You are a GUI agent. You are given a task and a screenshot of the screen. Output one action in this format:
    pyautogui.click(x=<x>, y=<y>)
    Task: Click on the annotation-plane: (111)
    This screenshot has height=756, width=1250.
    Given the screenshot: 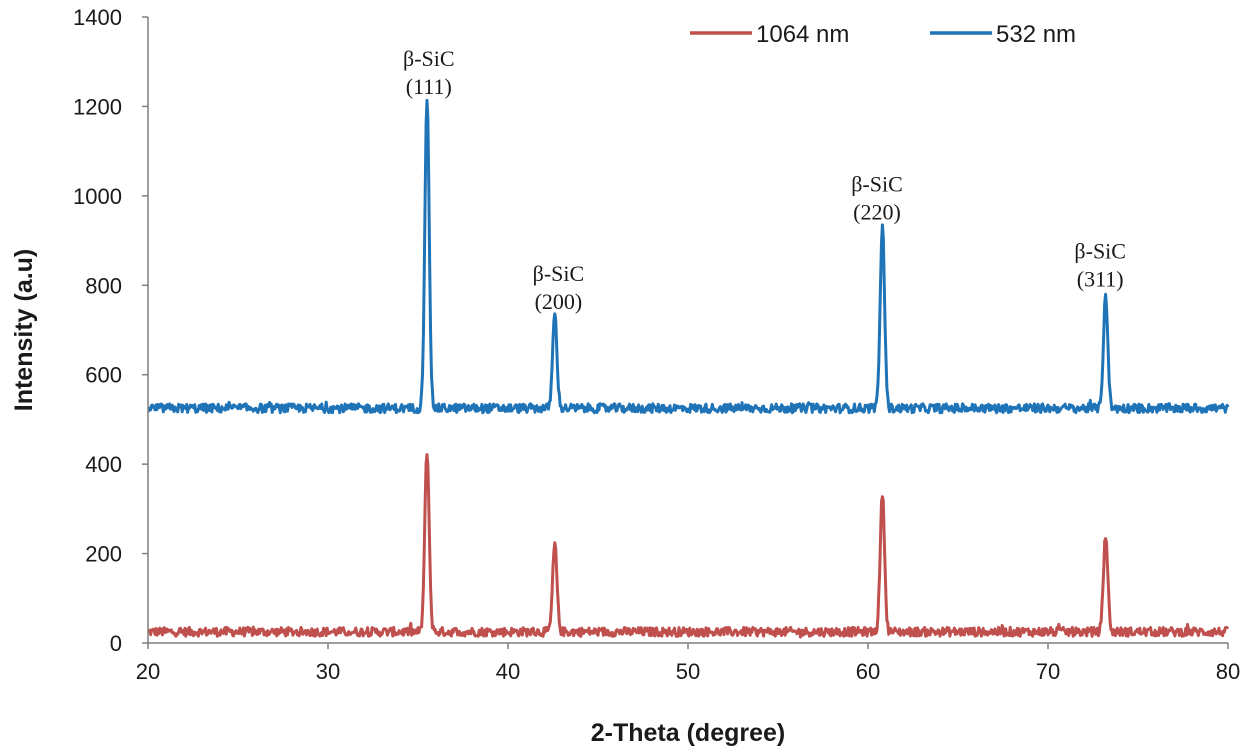 What is the action you would take?
    pyautogui.click(x=429, y=86)
    